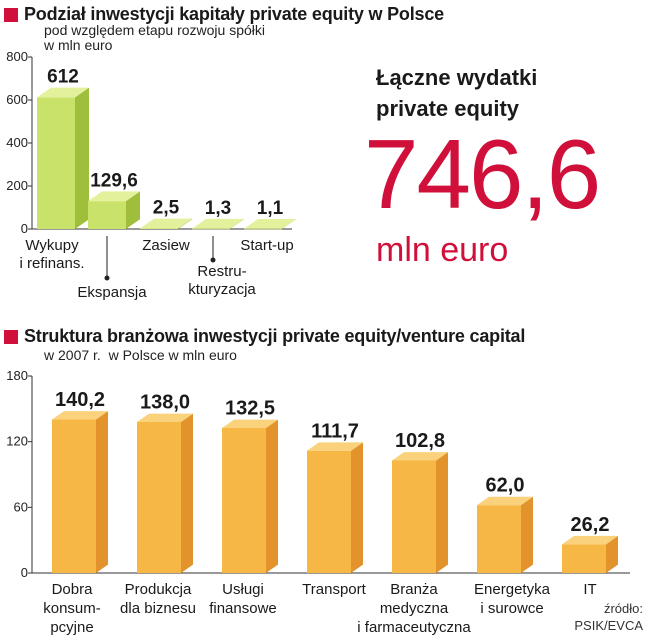  Describe the element at coordinates (17, 142) in the screenshot. I see `y-tick-label: 400` at that location.